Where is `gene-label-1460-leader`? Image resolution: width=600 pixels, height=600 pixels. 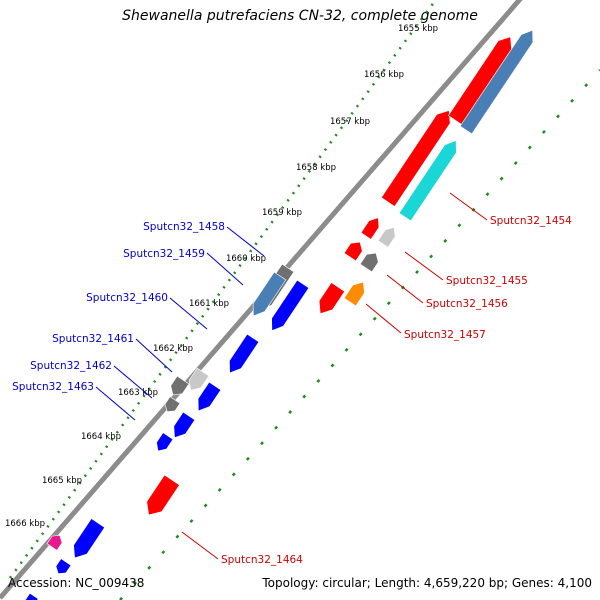
gene-label-1460-leader is located at coordinates (188, 313).